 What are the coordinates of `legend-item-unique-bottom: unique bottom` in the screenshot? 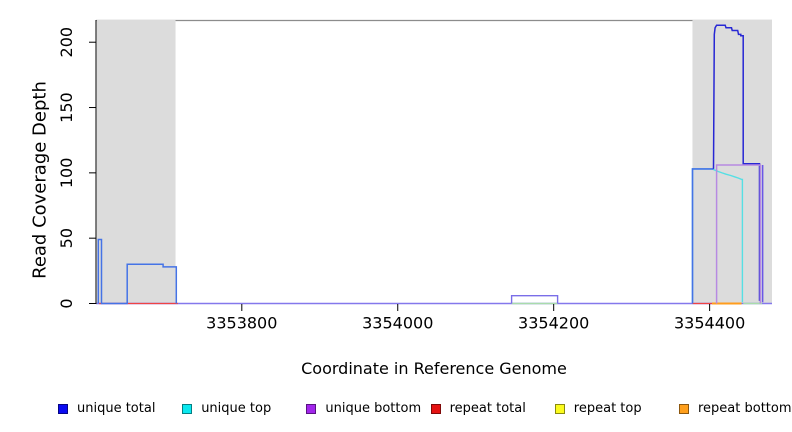 It's located at (363, 408).